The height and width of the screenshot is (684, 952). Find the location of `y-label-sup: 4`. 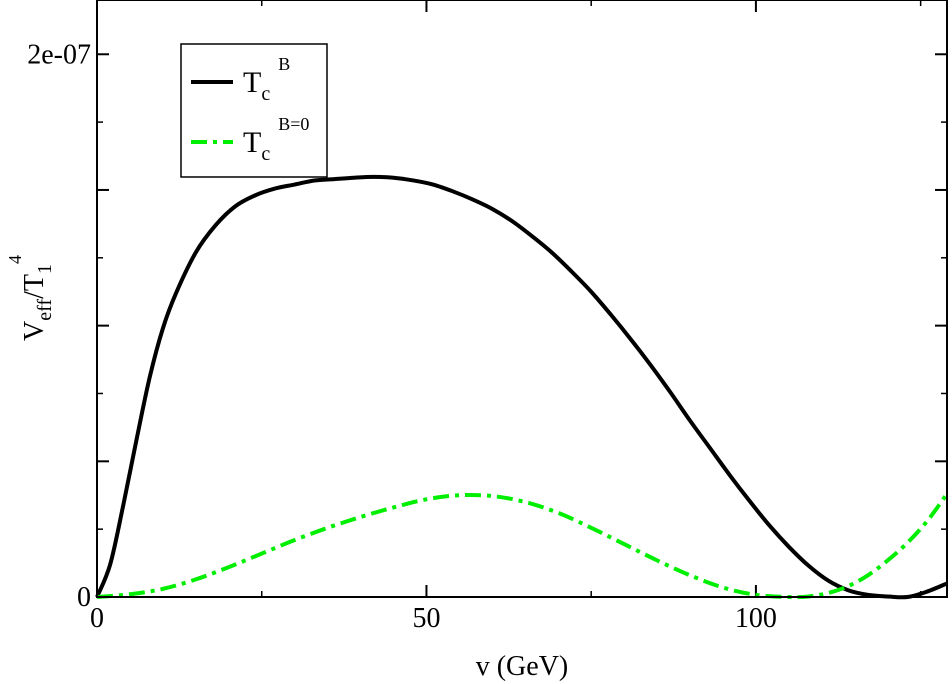

y-label-sup: 4 is located at coordinates (15, 259).